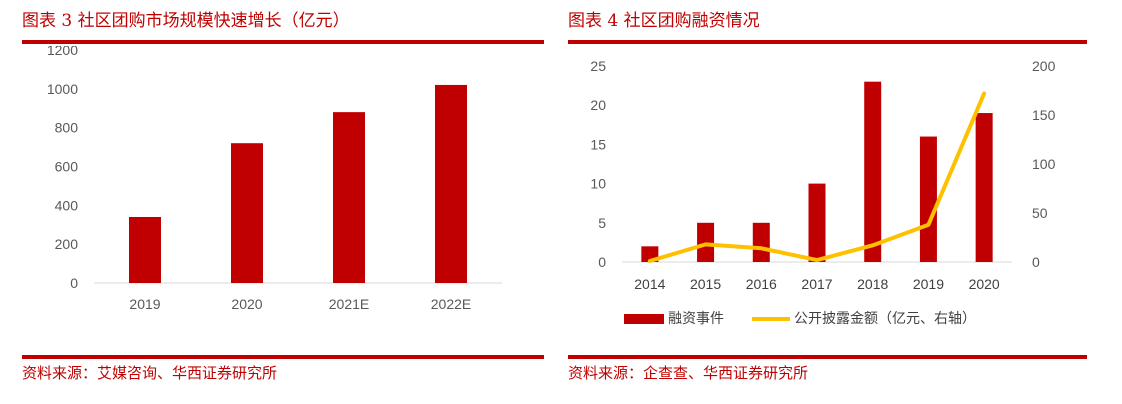  Describe the element at coordinates (649, 284) in the screenshot. I see `x-tick-label: 2014` at that location.